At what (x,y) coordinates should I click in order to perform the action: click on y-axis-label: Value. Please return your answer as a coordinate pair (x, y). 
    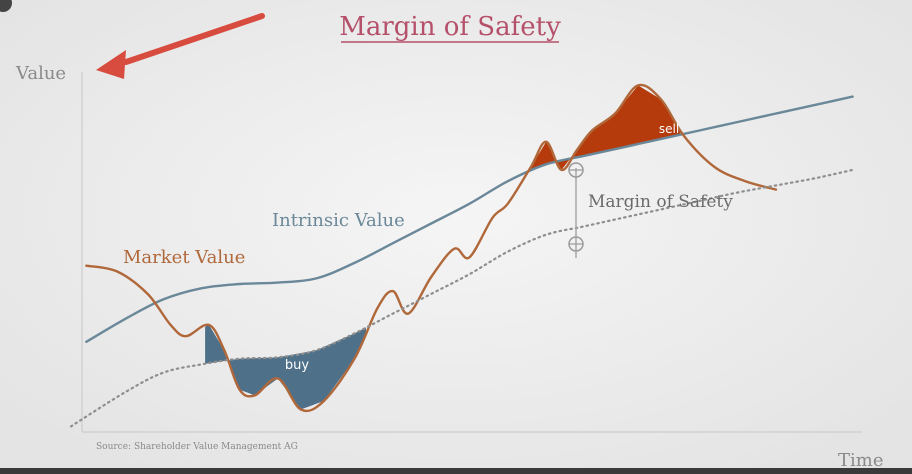
    Looking at the image, I should click on (40, 73).